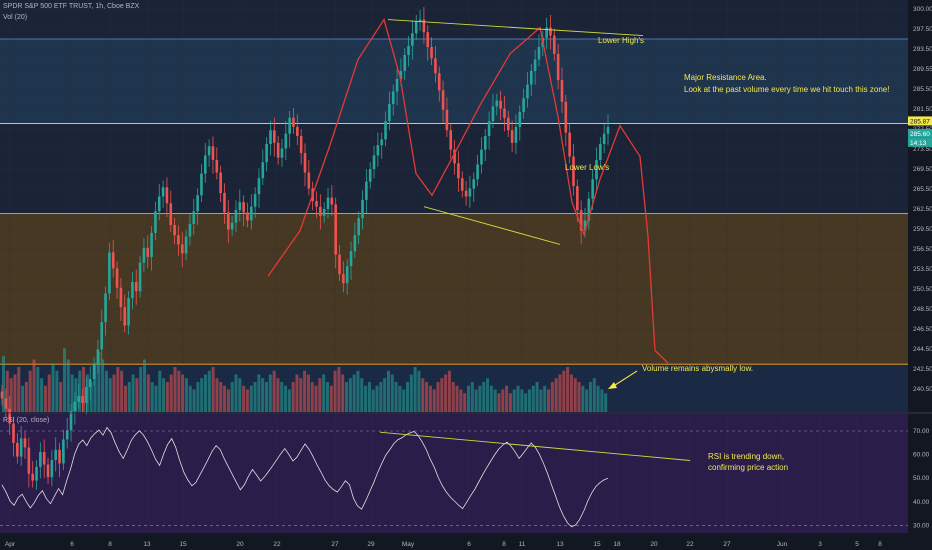 The image size is (932, 550). I want to click on price-tick-label: 273.50, so click(922, 149).